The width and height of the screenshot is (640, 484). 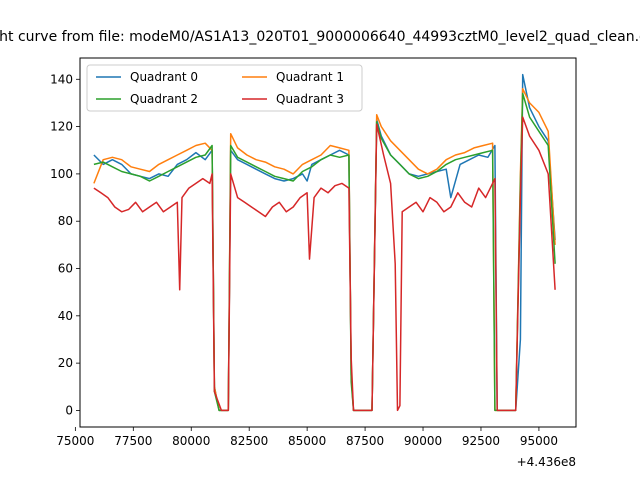 I want to click on y-tick-label: 0, so click(x=69, y=410).